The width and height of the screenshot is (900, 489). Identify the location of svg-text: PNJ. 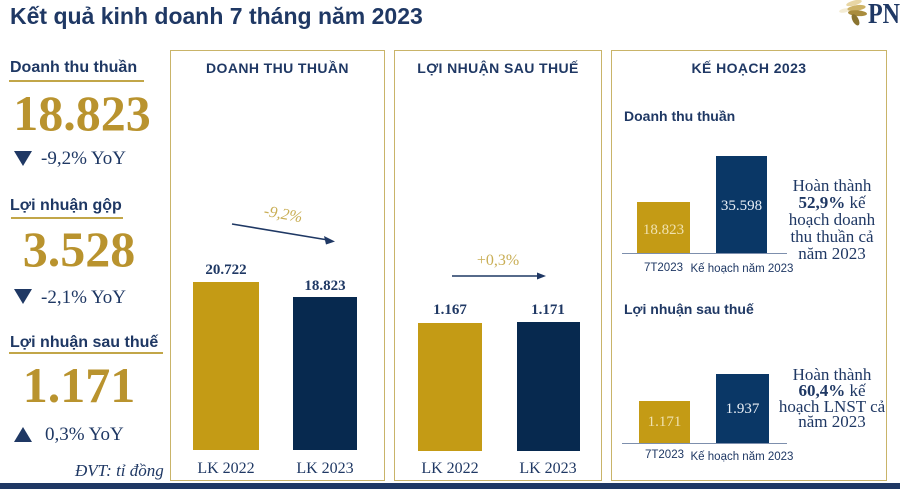
(884, 15).